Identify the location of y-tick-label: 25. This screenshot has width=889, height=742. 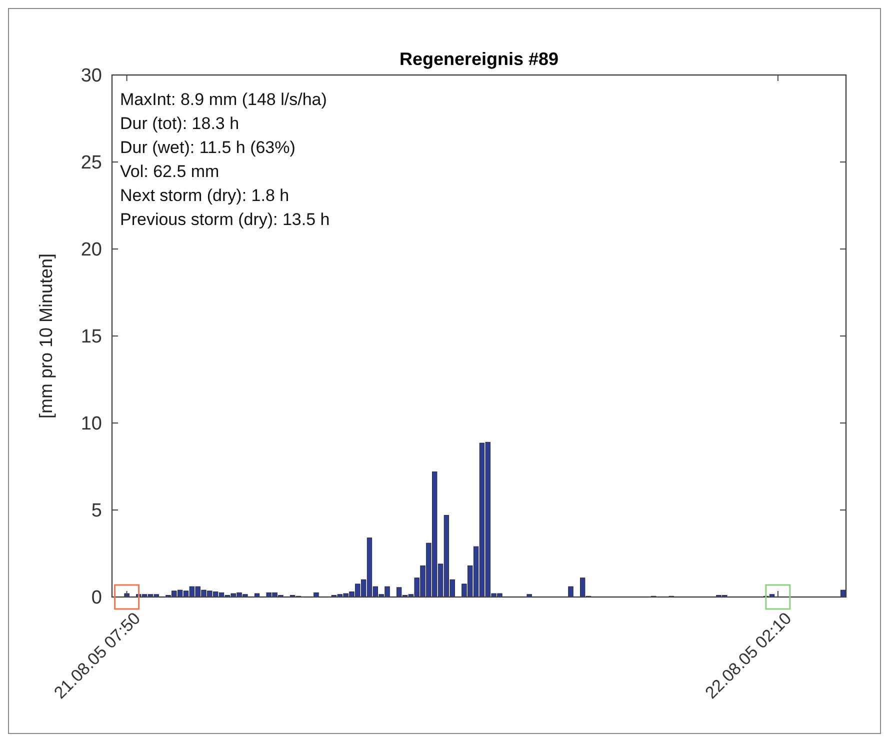
(91, 163).